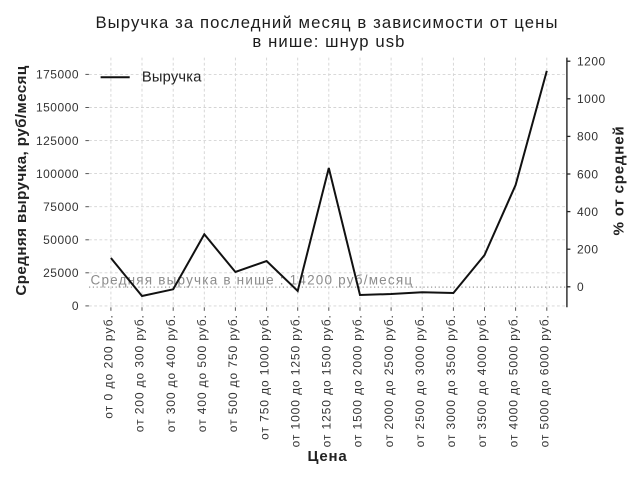 Image resolution: width=640 pixels, height=480 pixels. What do you see at coordinates (588, 212) in the screenshot?
I see `svg-text: 400` at bounding box center [588, 212].